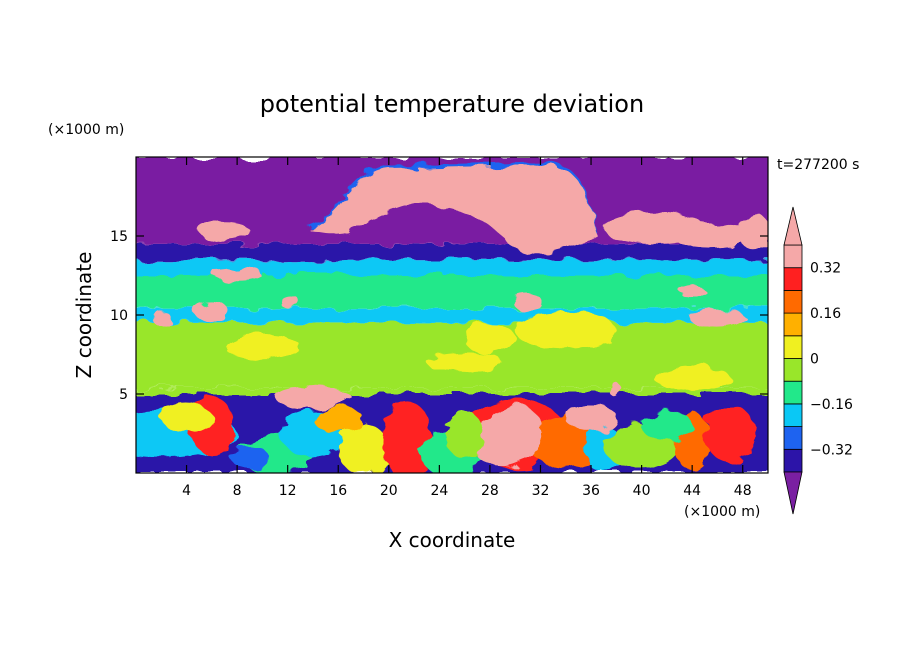 This screenshot has height=654, width=904. Describe the element at coordinates (452, 104) in the screenshot. I see `chart-title: potential temperature deviation` at that location.